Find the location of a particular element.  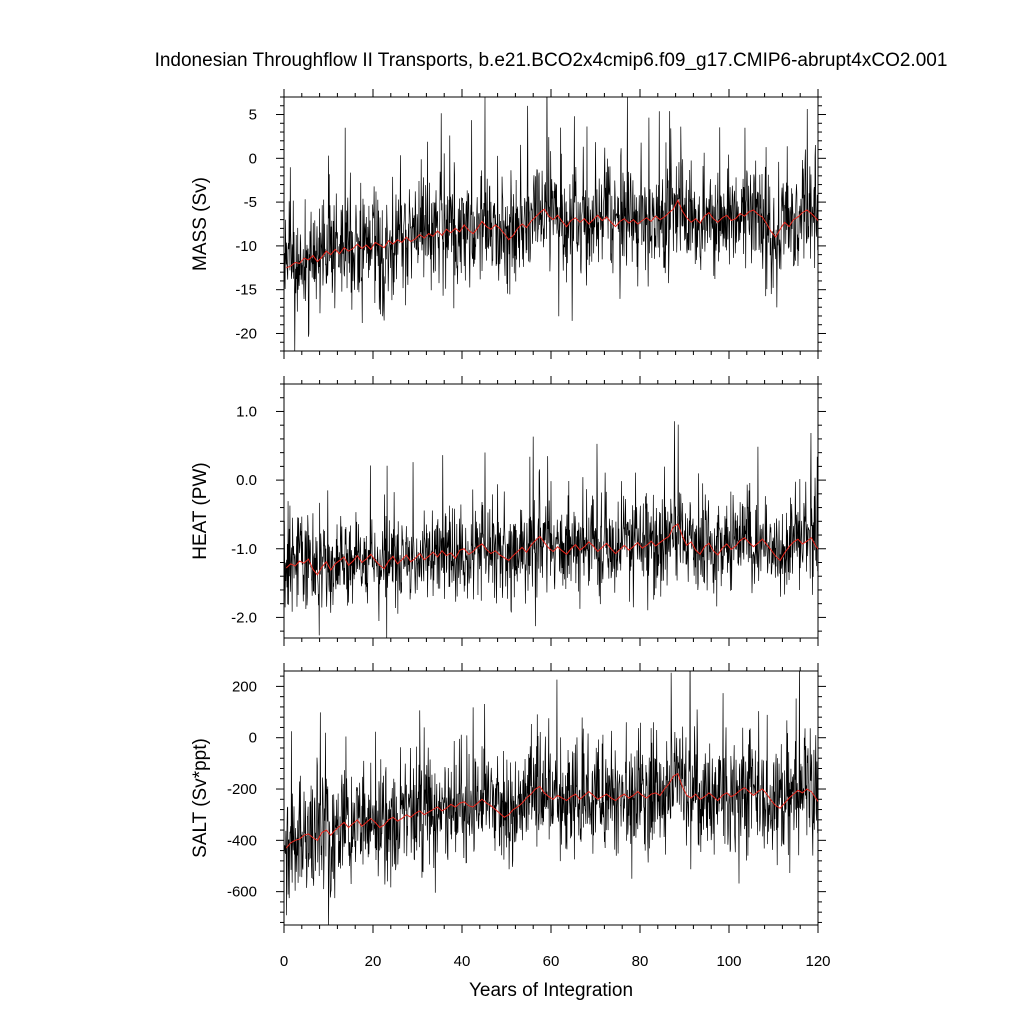

x-tick-label: 80 is located at coordinates (640, 961).